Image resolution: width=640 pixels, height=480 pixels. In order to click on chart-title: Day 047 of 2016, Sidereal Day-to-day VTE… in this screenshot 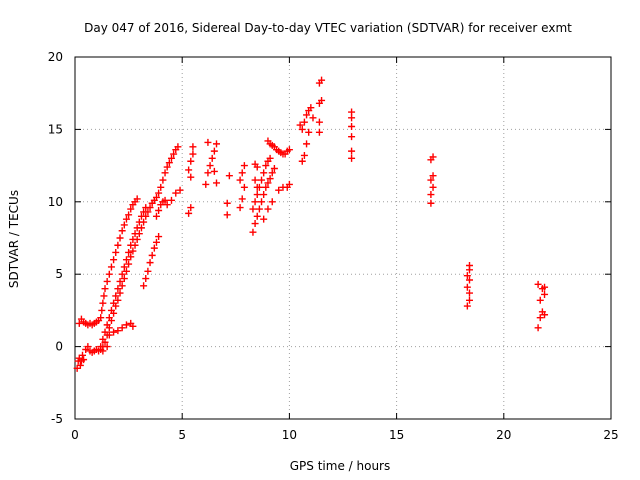, I will do `click(328, 28)`.